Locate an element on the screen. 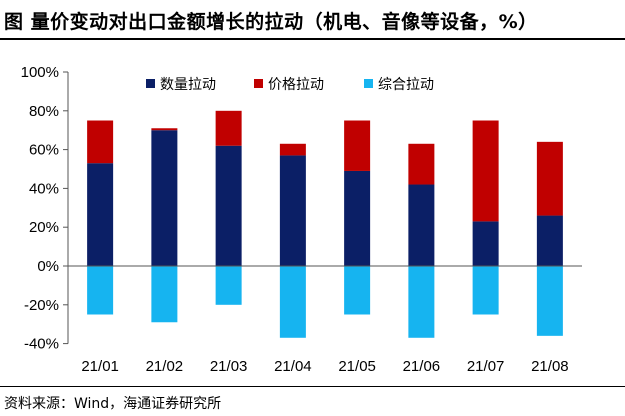 The width and height of the screenshot is (625, 416). y-axis: -40% -20% 0% 20% 40% 60% 80% 100% is located at coordinates (45, 208).